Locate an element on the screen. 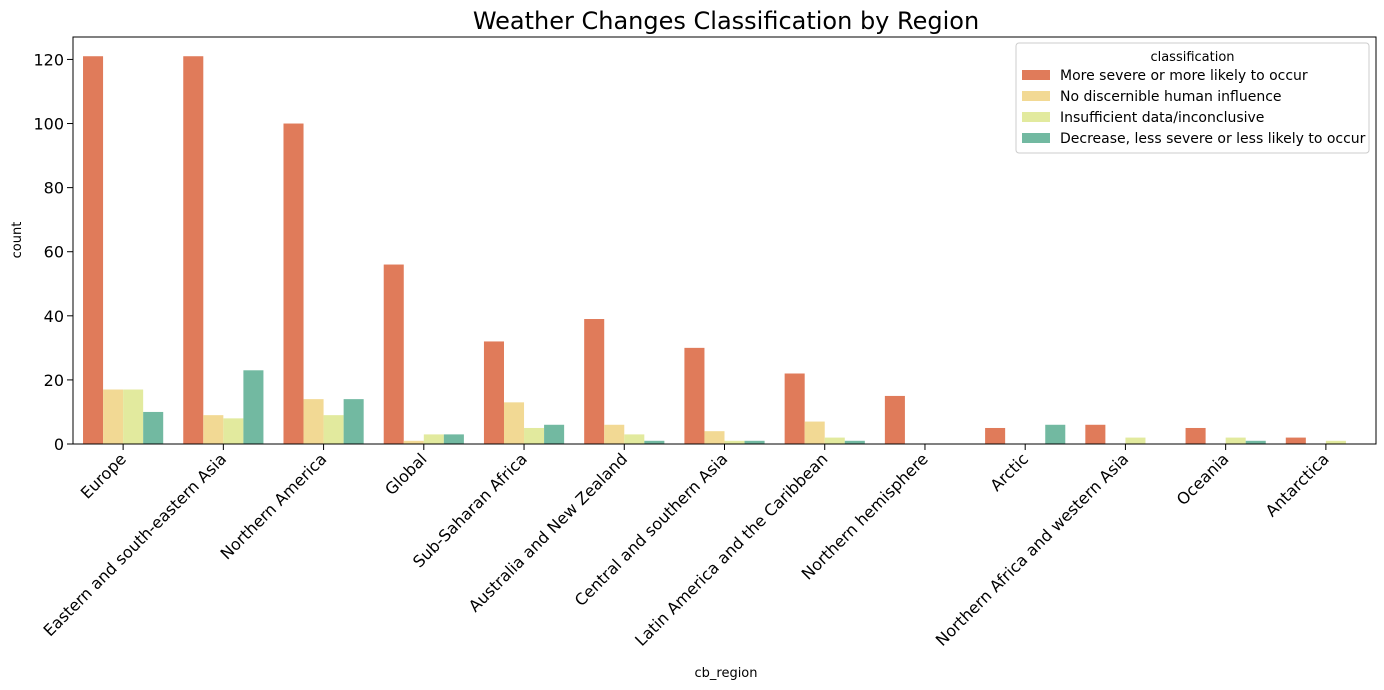 The width and height of the screenshot is (1384, 690). x-tick-label: Sub-Saharan Africa is located at coordinates (470, 510).